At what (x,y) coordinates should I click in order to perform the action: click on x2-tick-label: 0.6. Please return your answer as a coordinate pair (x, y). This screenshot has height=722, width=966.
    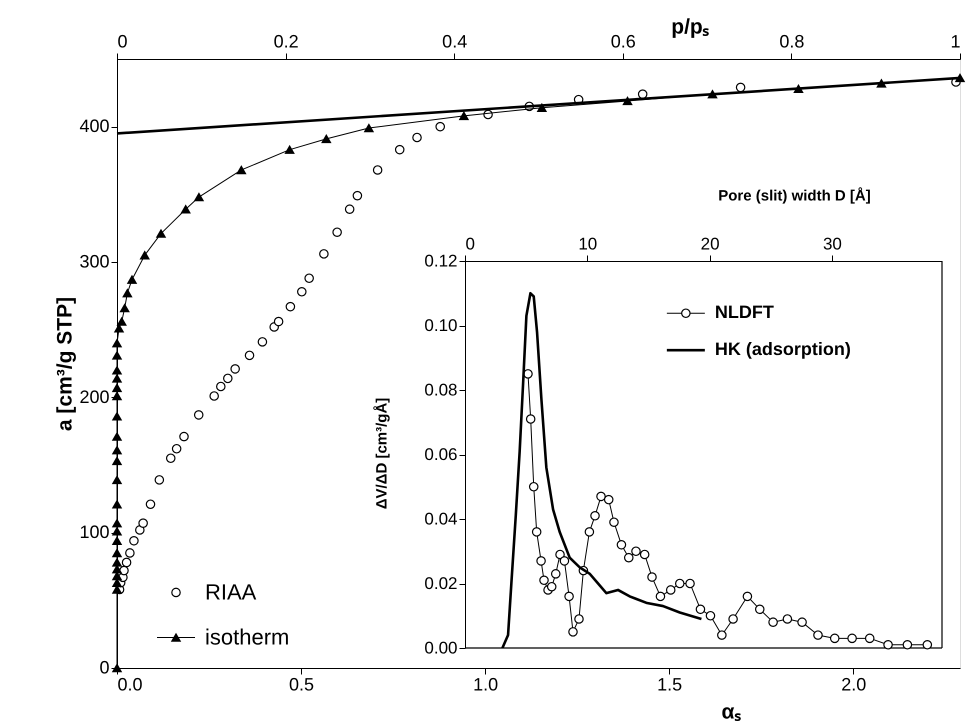
    Looking at the image, I should click on (623, 42).